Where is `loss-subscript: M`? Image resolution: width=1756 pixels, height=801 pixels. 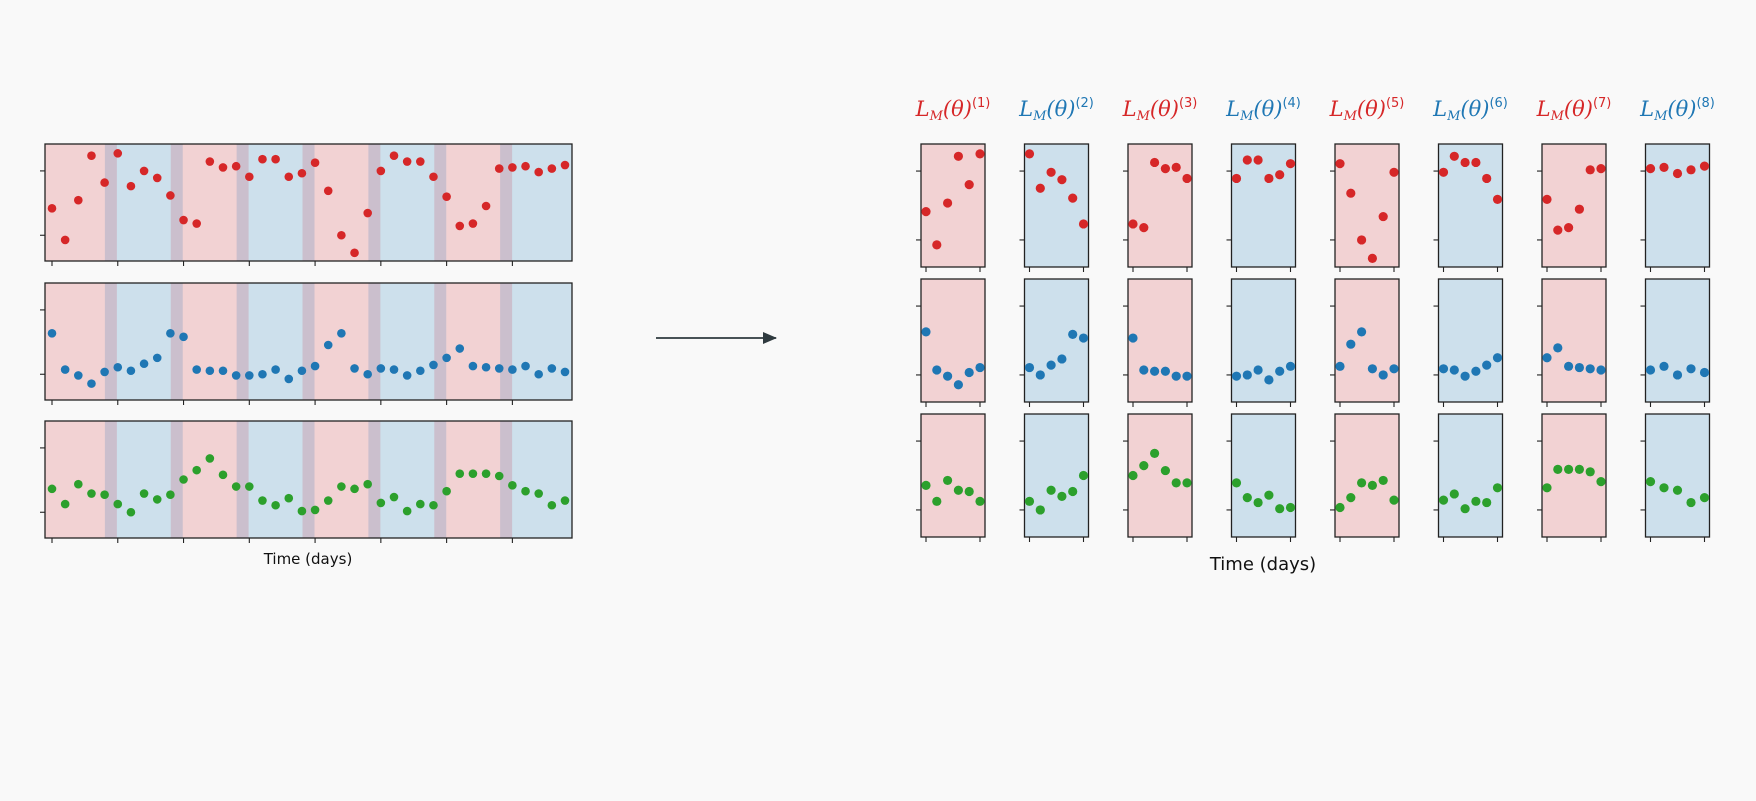 loss-subscript: M is located at coordinates (1246, 116).